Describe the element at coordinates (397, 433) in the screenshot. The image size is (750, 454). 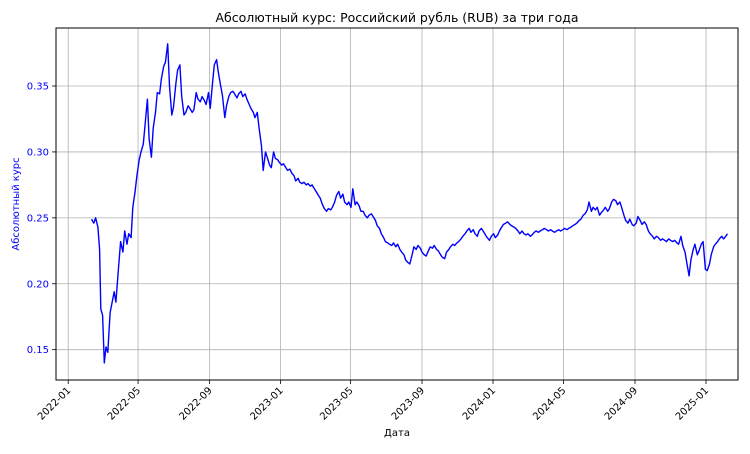
I see `x-axis-label: Дата` at that location.